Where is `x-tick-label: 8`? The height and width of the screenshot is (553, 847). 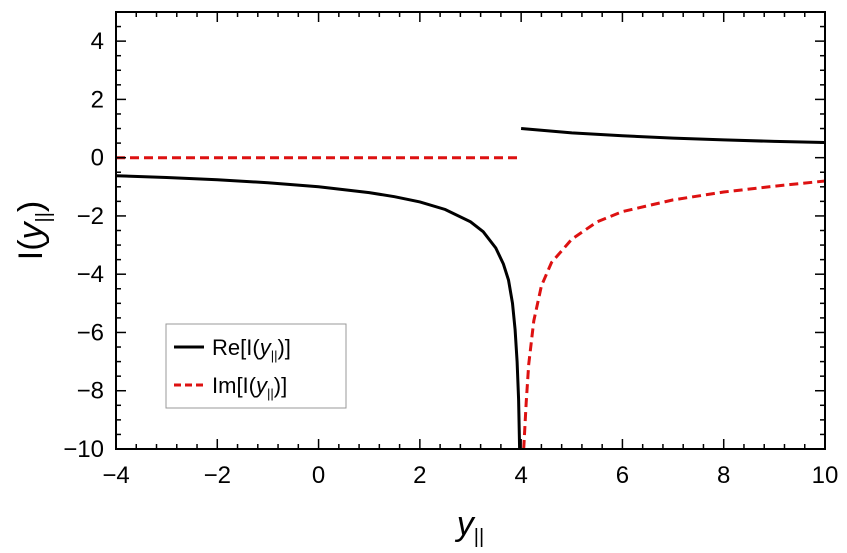
x-tick-label: 8 is located at coordinates (723, 475).